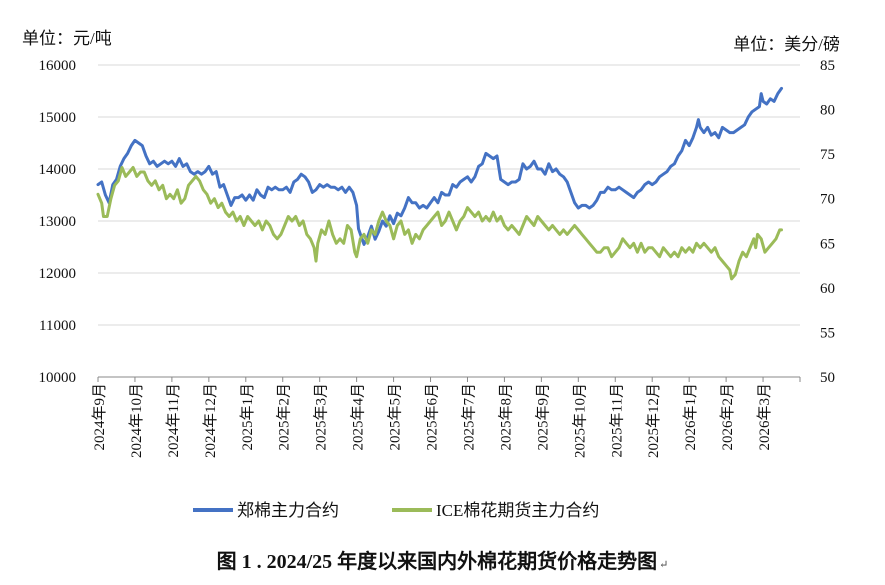 The image size is (885, 585). What do you see at coordinates (827, 333) in the screenshot?
I see `right-tick-label: 55` at bounding box center [827, 333].